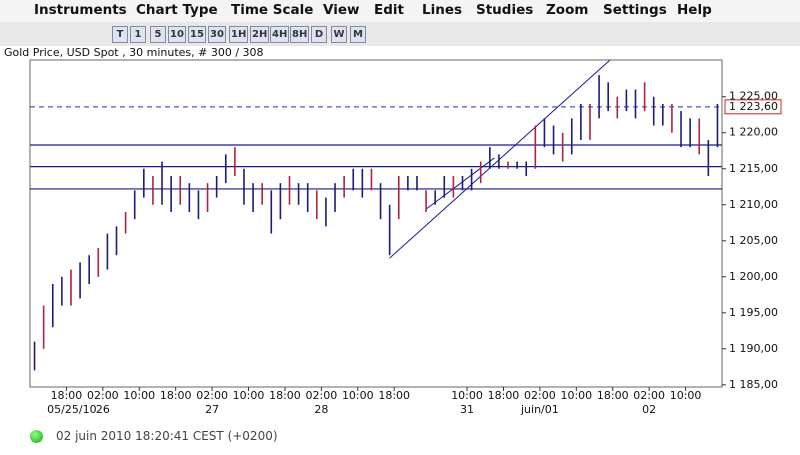  I want to click on timescale-button: 1H, so click(239, 34).